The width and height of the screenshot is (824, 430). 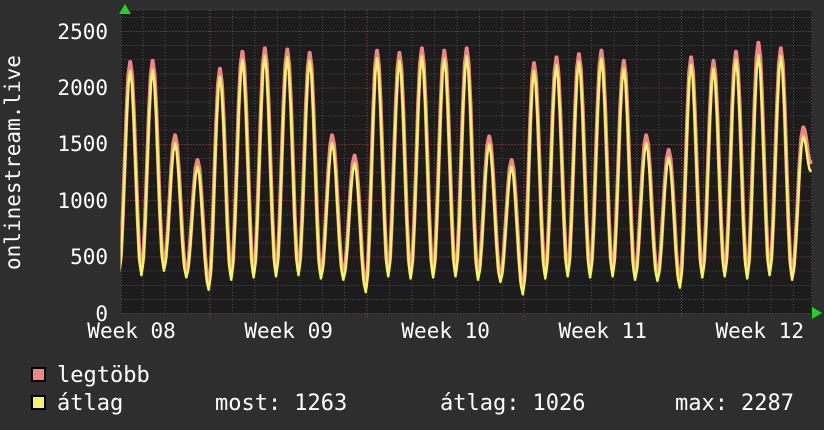 I want to click on stat-most: most: 1263, so click(x=281, y=404).